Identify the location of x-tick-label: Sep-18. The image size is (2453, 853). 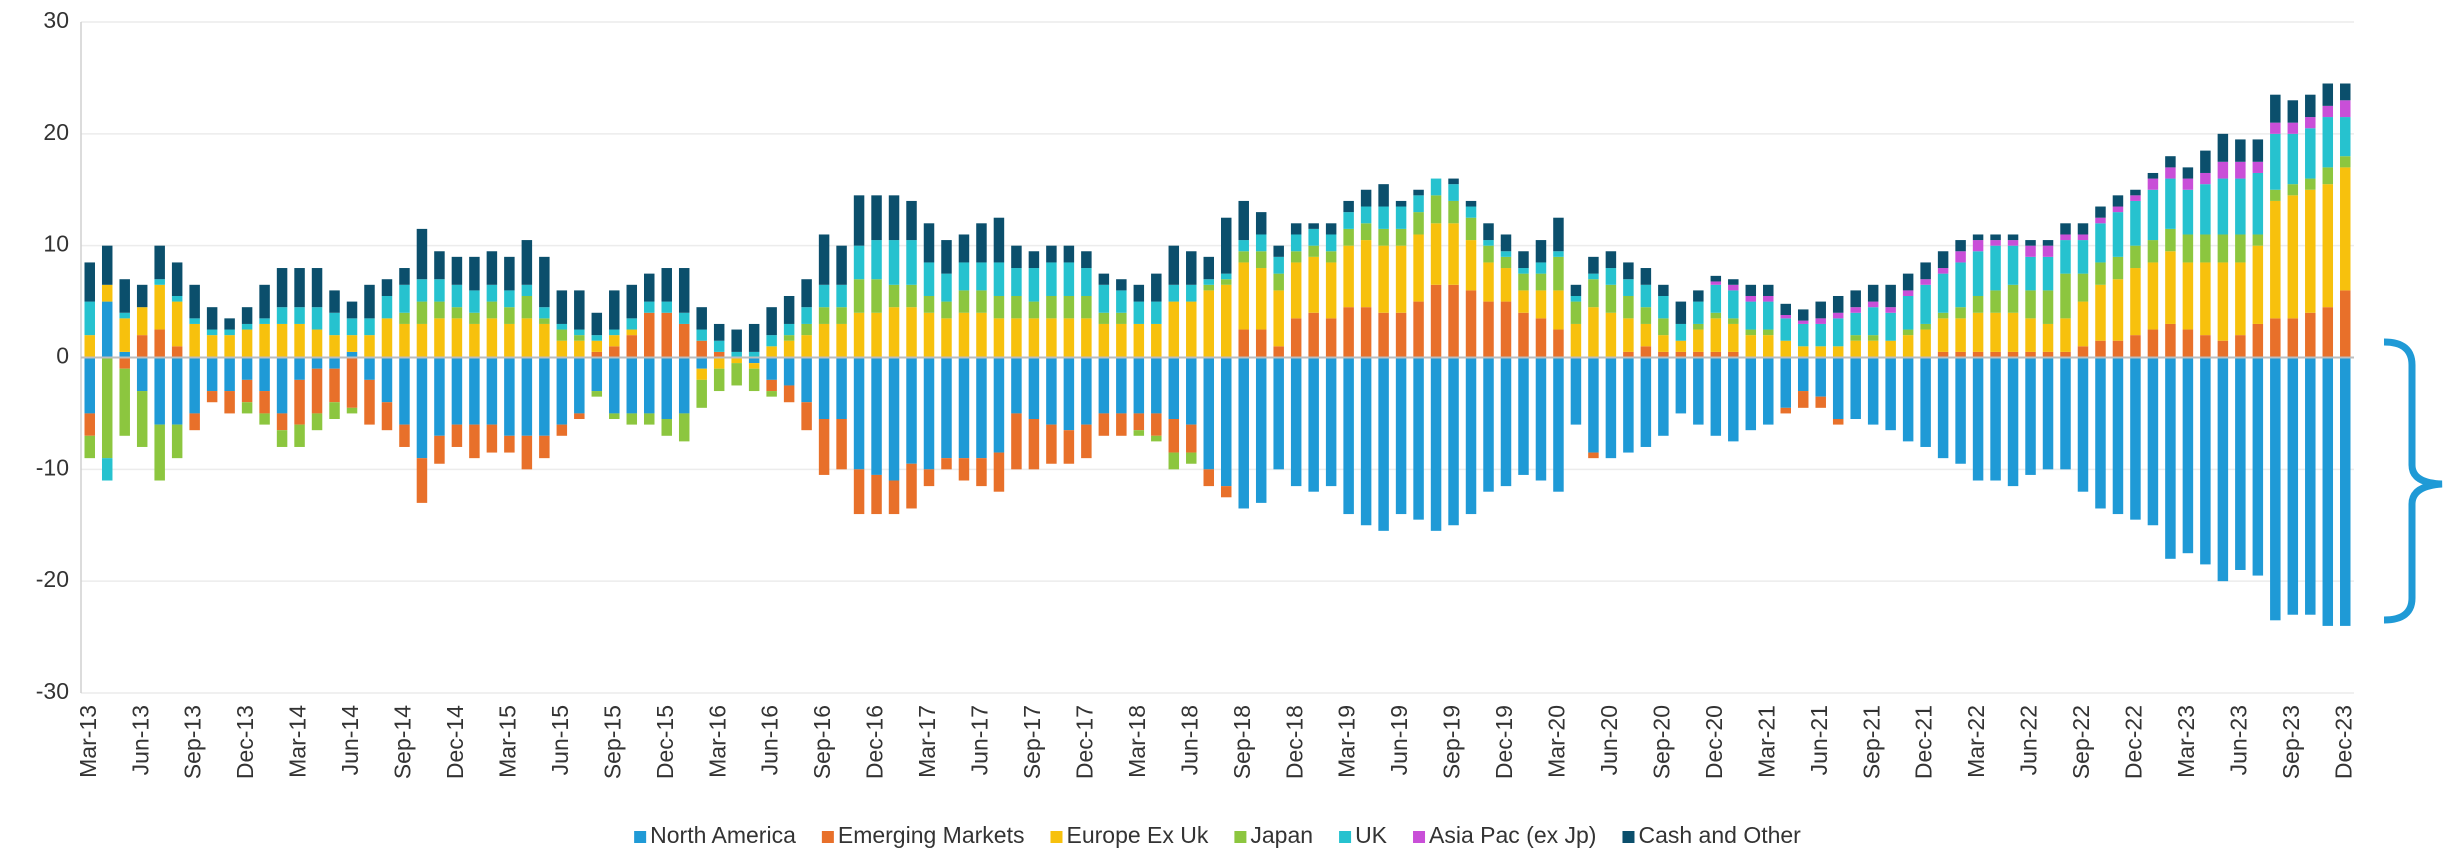
(1242, 742).